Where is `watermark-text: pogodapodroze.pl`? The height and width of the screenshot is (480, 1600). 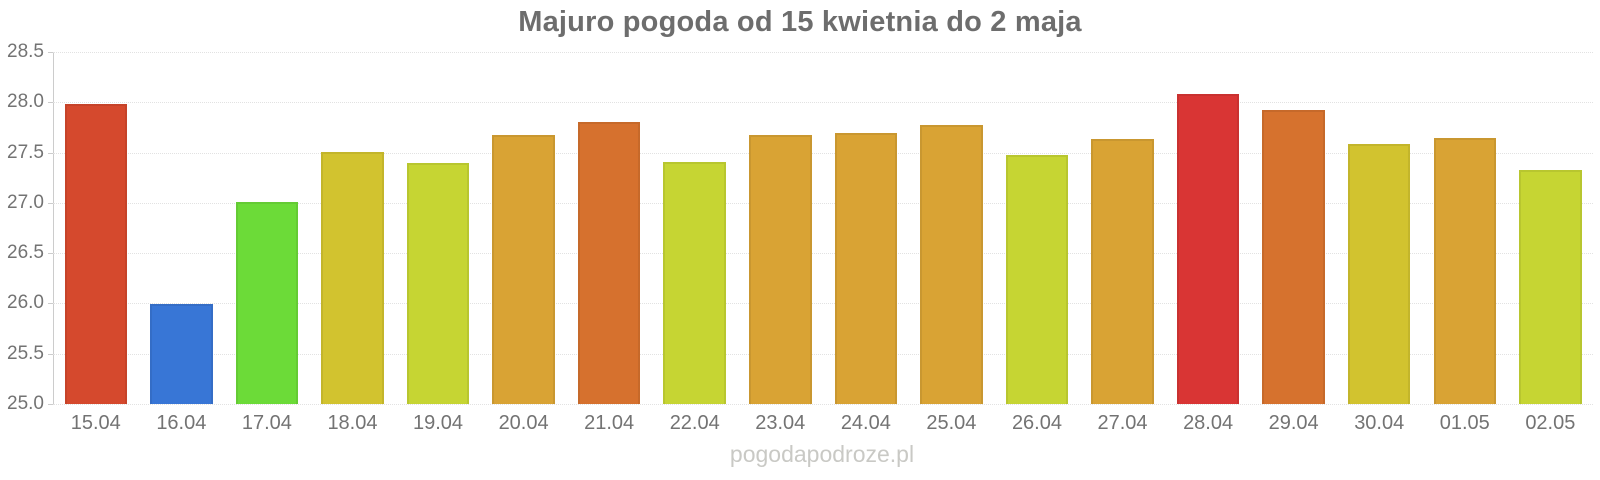 watermark-text: pogodapodroze.pl is located at coordinates (822, 454).